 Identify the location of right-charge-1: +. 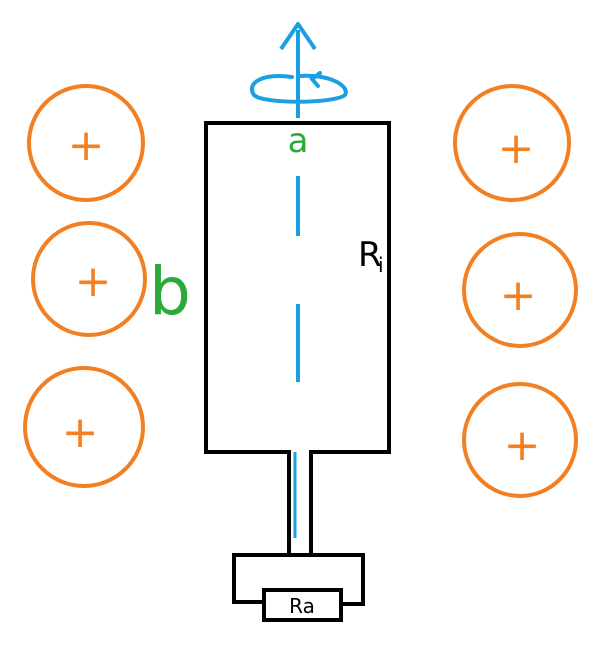
(512, 143).